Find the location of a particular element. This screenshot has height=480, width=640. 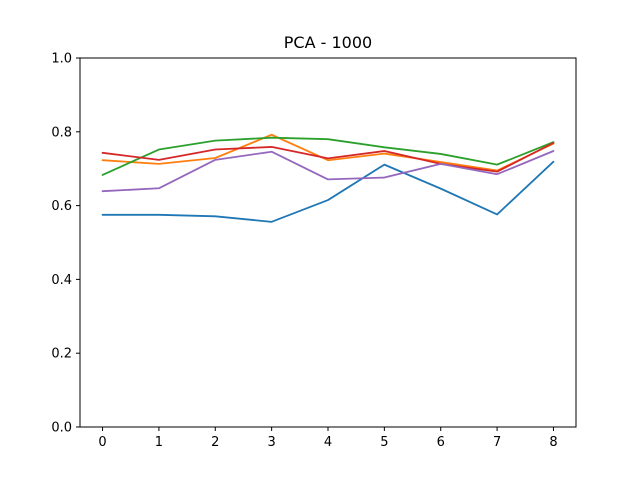

y-tick-label: 0.8 is located at coordinates (61, 132).